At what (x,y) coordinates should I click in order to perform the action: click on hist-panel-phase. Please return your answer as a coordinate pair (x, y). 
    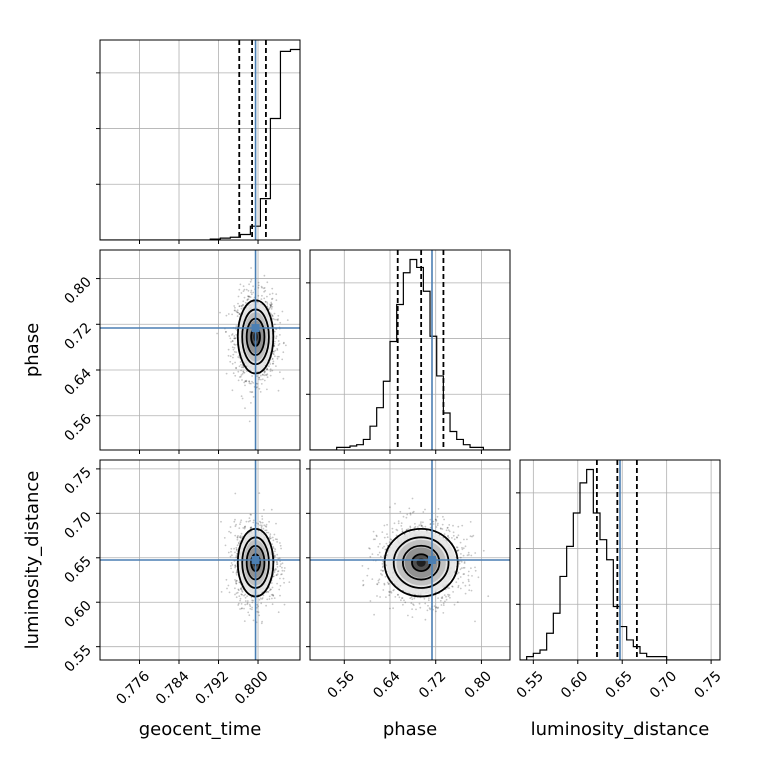
    Looking at the image, I should click on (408, 351).